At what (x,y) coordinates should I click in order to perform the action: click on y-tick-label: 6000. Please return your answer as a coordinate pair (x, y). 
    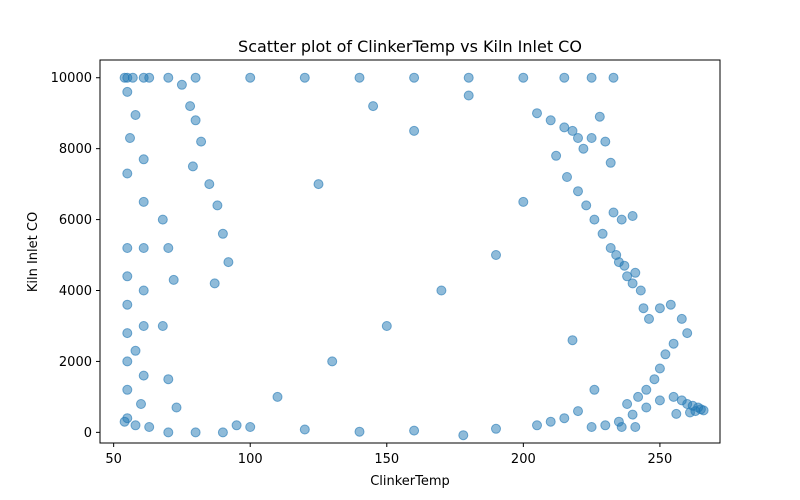
    Looking at the image, I should click on (75, 220).